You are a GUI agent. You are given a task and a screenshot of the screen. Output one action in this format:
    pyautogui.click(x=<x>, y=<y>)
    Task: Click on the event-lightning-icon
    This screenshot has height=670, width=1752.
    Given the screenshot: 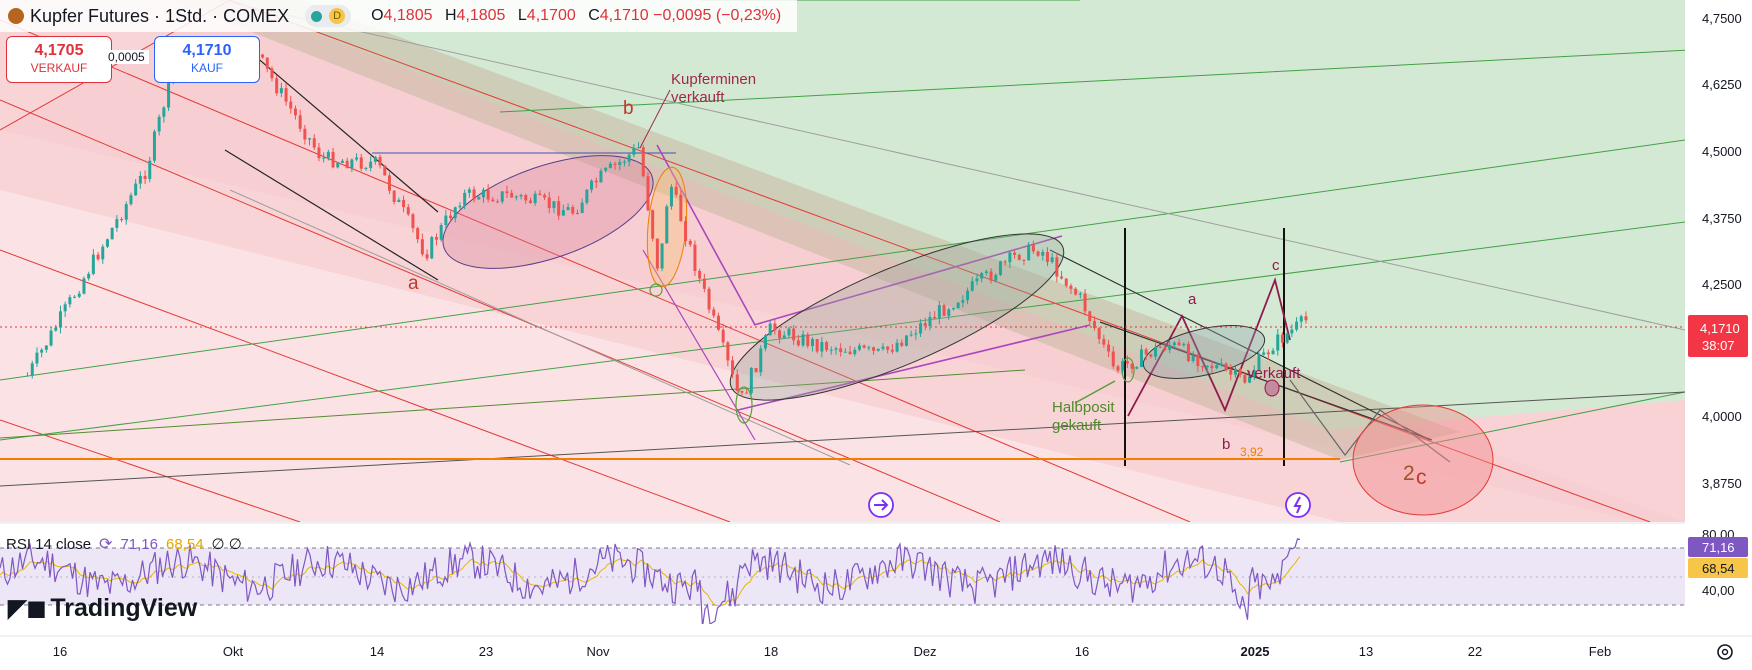 What is the action you would take?
    pyautogui.click(x=1298, y=505)
    